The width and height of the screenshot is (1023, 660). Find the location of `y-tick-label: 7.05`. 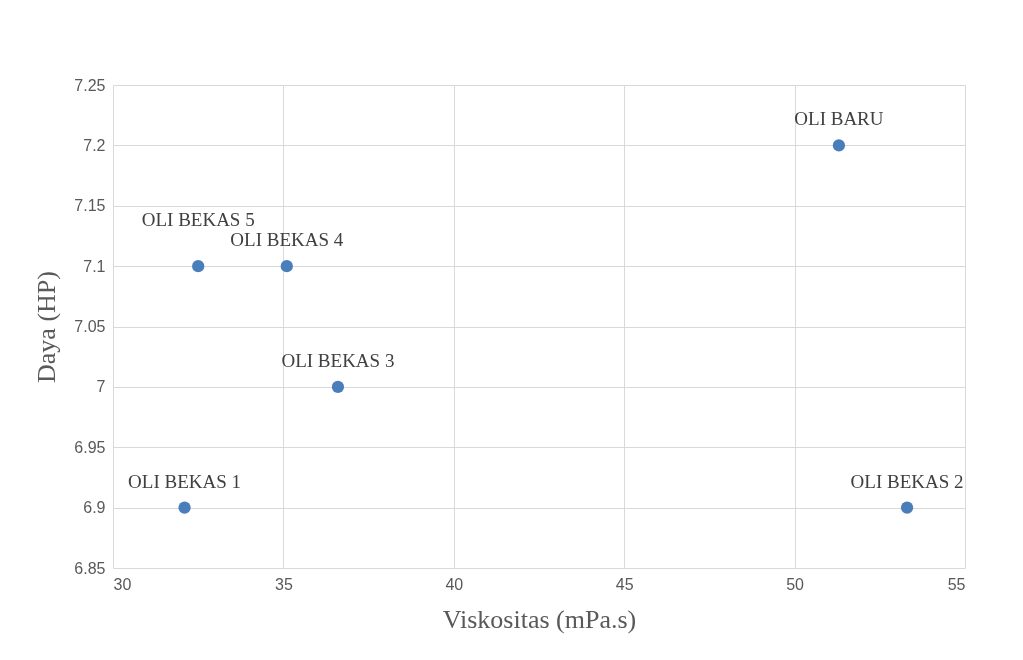

y-tick-label: 7.05 is located at coordinates (90, 326).